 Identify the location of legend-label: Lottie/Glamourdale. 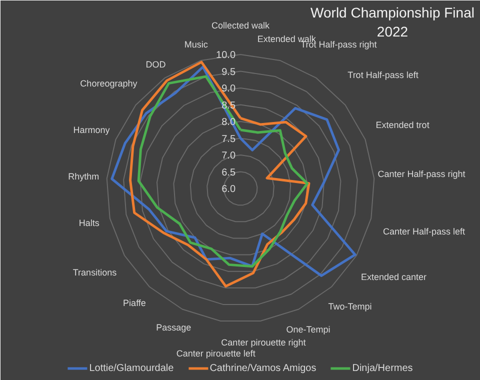
(131, 368).